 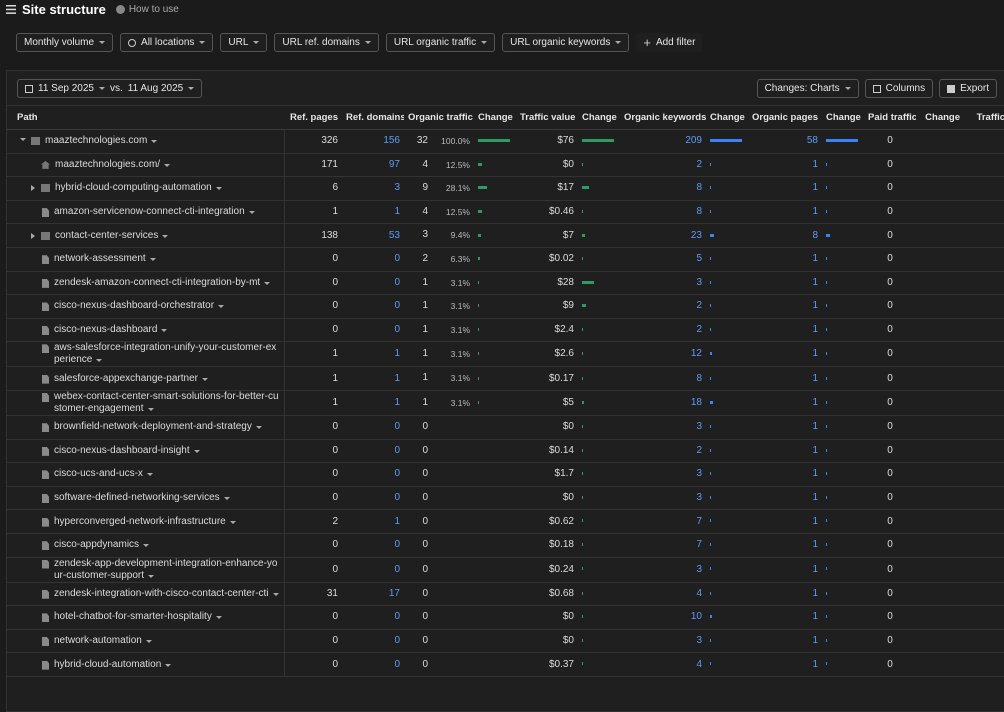 I want to click on organic-keywords: 5, so click(x=663, y=259).